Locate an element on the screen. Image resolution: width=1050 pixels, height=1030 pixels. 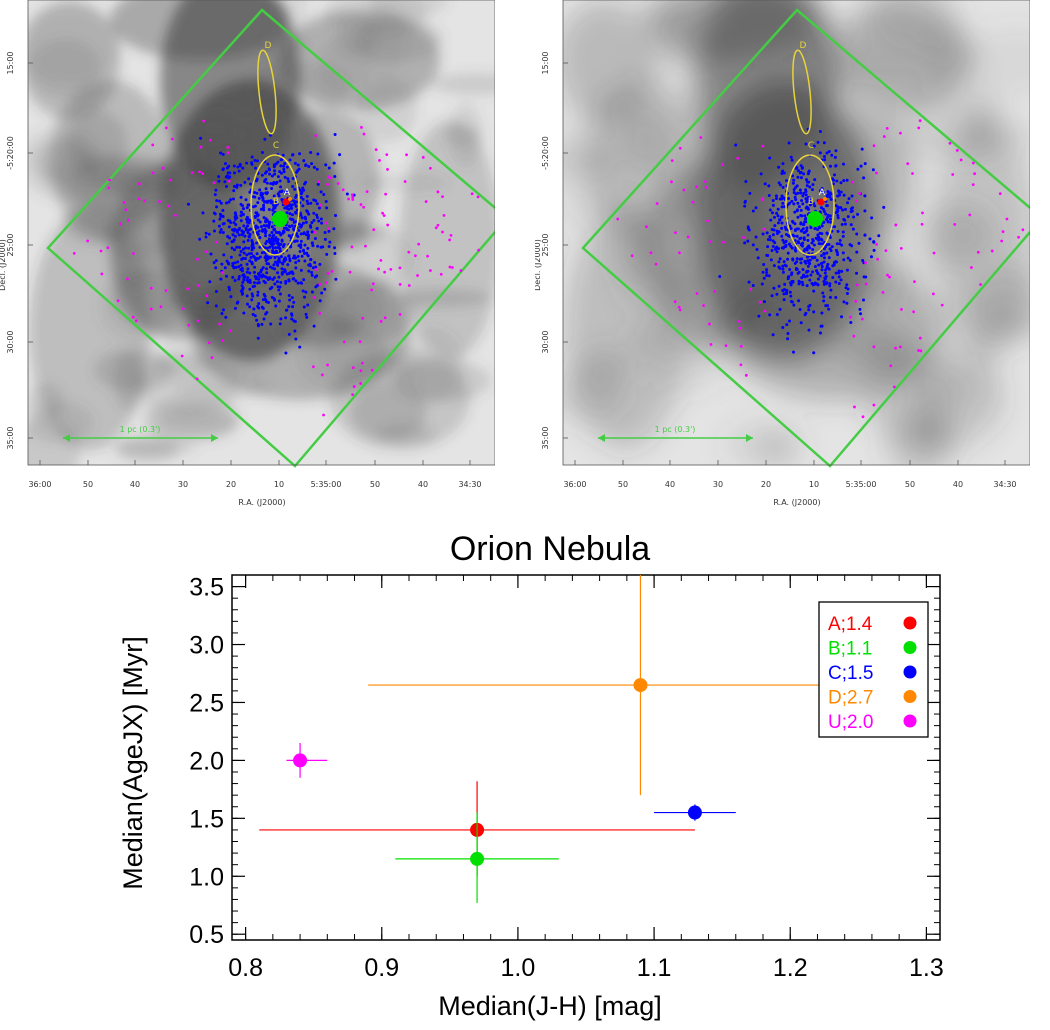
region-D-ellipse is located at coordinates (267, 92).